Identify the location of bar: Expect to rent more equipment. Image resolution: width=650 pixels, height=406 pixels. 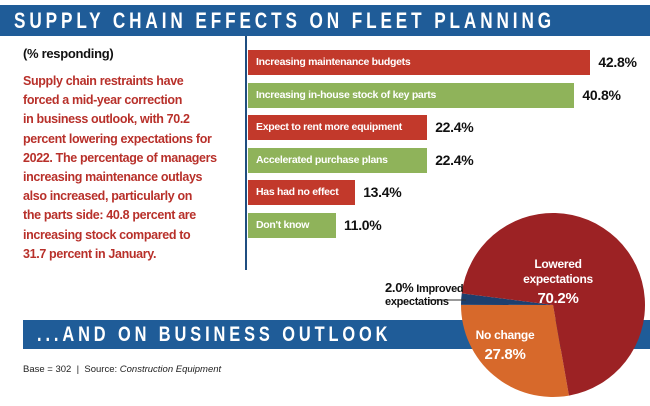
(338, 127).